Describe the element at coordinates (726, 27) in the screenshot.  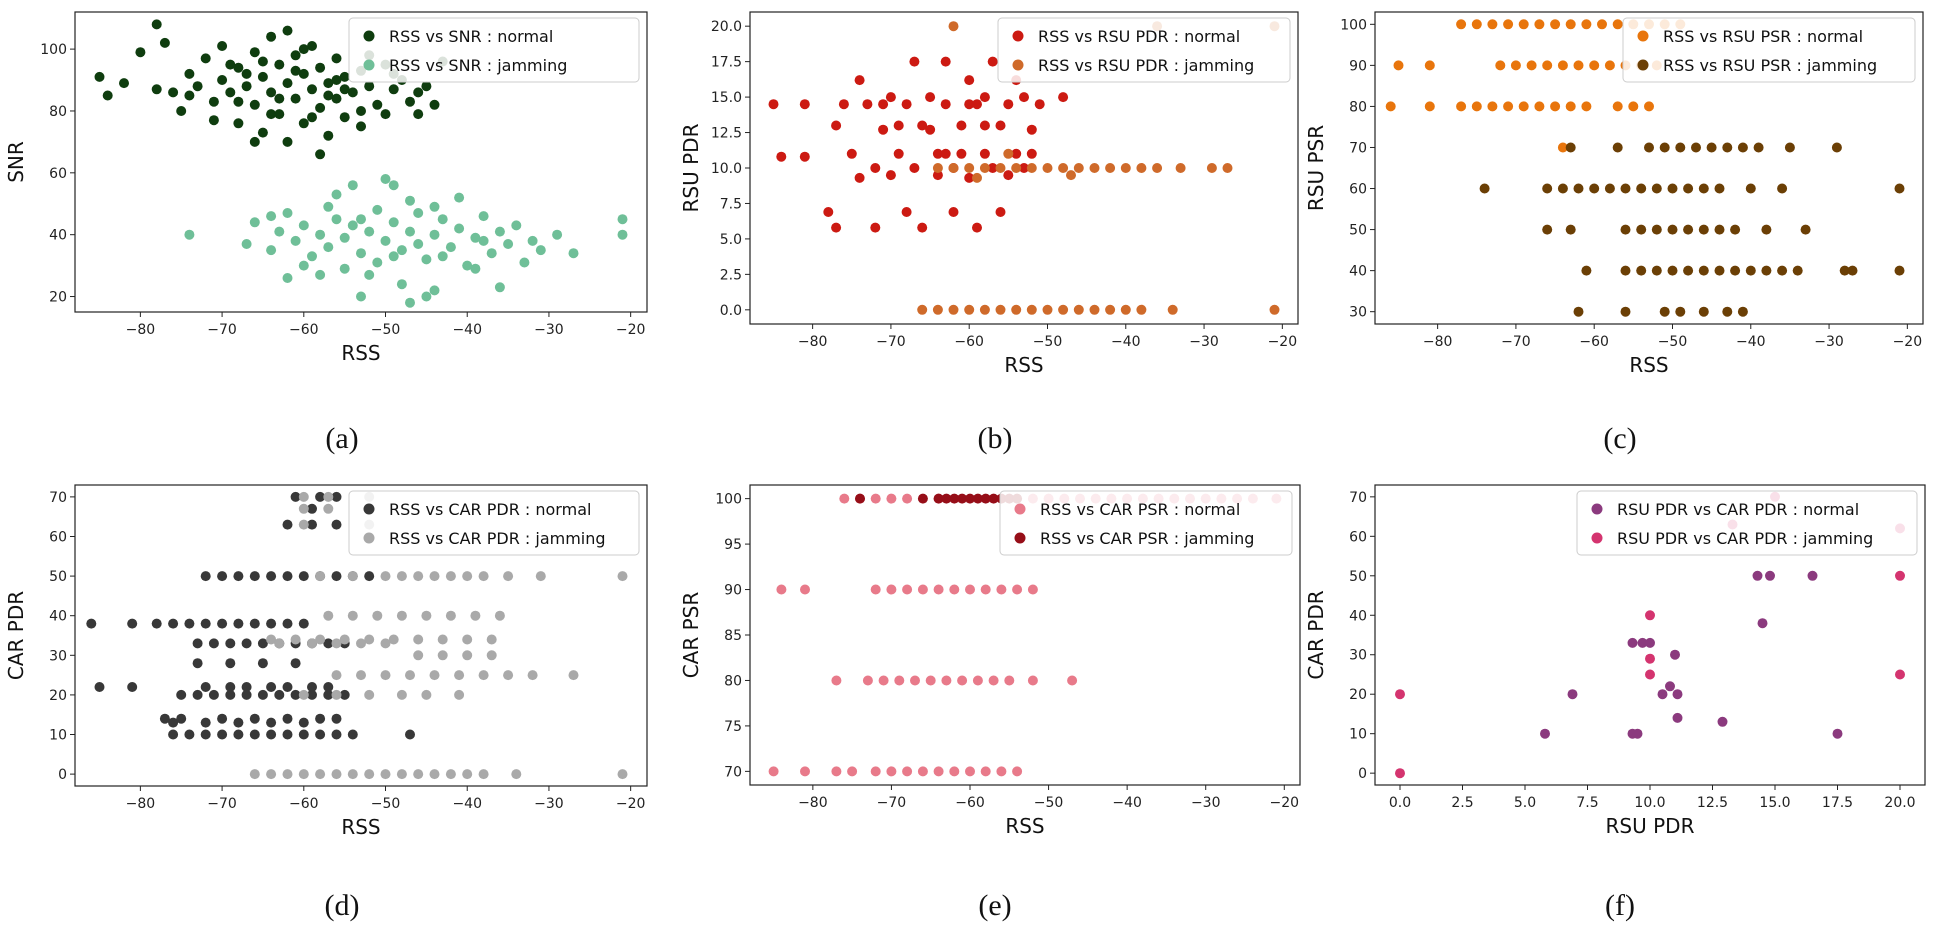
I see `y-tick-label: 20.0` at that location.